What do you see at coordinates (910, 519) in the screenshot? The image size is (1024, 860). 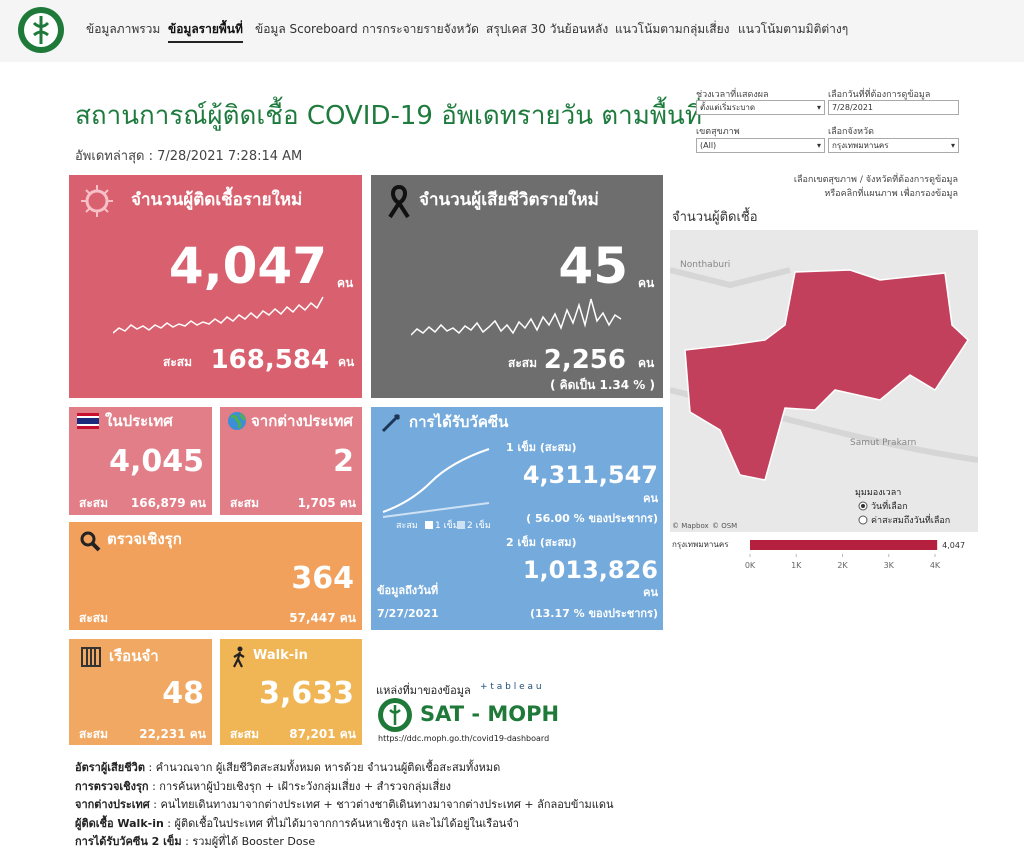 I see `view-option: ค่าสะสมถึงวันที่เลือก` at bounding box center [910, 519].